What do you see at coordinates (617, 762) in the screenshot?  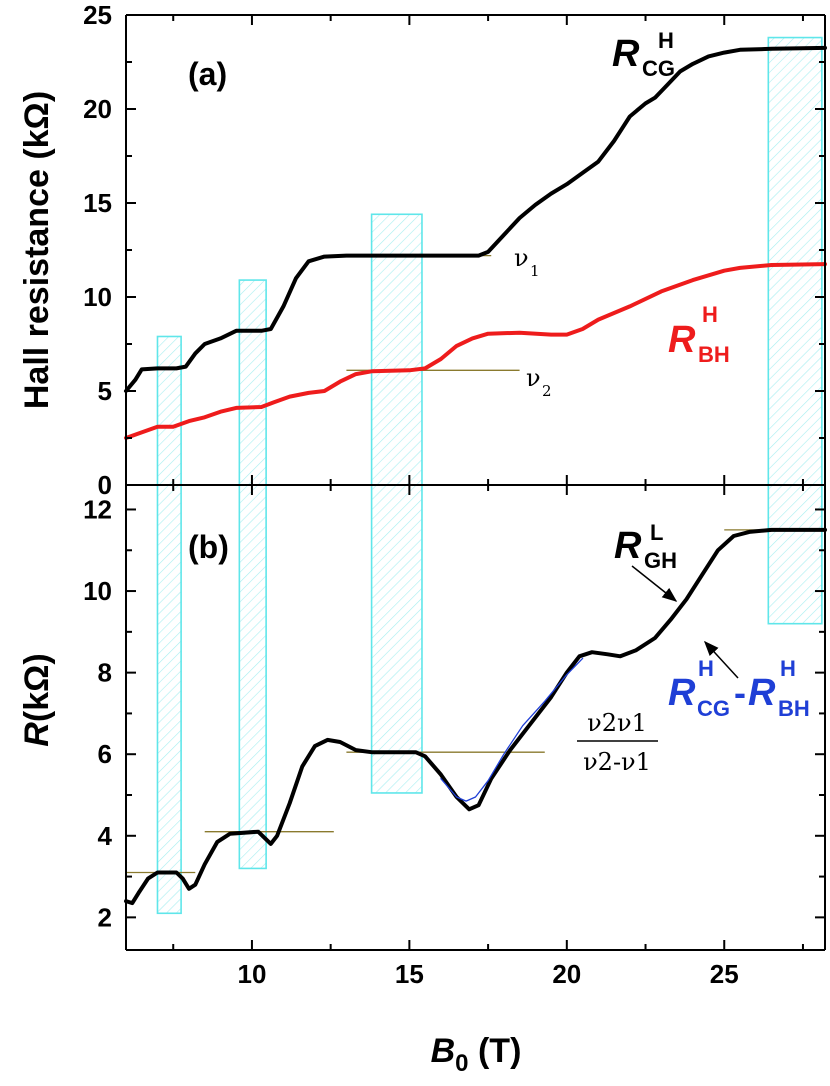 I see `formula-denominator: ν2-ν1` at bounding box center [617, 762].